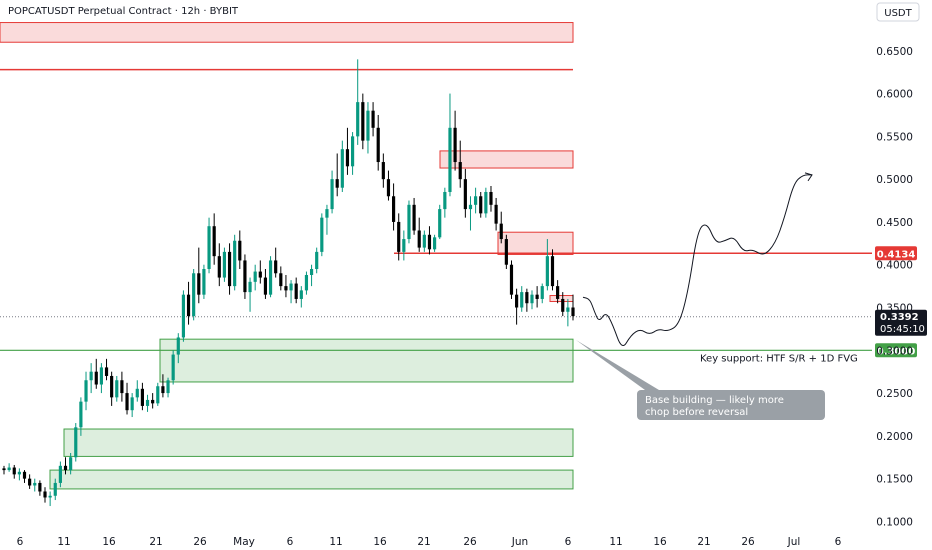 This screenshot has height=550, width=932. I want to click on current-price-label: 0.3392, so click(899, 317).